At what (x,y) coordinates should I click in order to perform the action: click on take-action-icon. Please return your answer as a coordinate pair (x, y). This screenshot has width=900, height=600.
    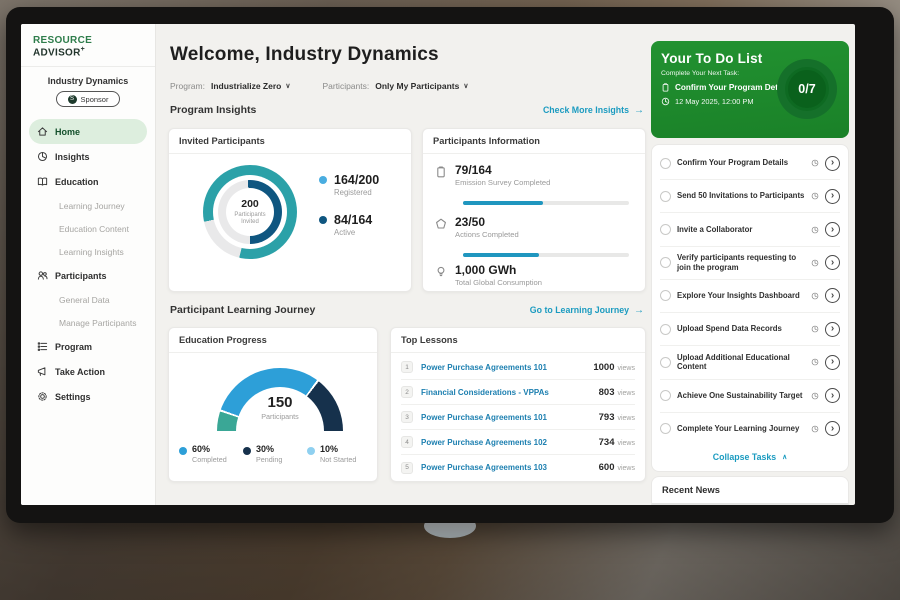
    Looking at the image, I should click on (41, 372).